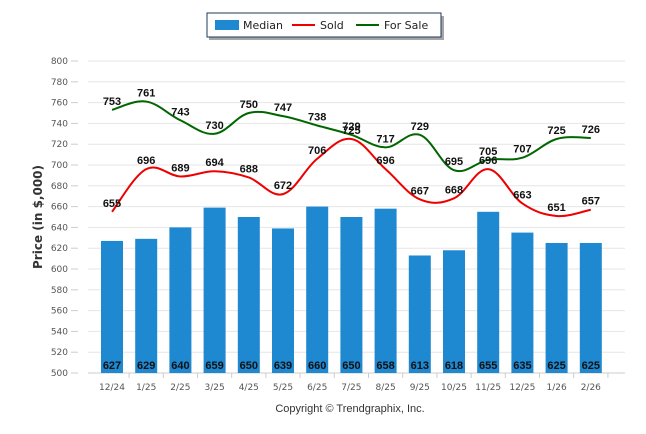 The width and height of the screenshot is (646, 434). What do you see at coordinates (214, 126) in the screenshot?
I see `data-label-for-sale: 730` at bounding box center [214, 126].